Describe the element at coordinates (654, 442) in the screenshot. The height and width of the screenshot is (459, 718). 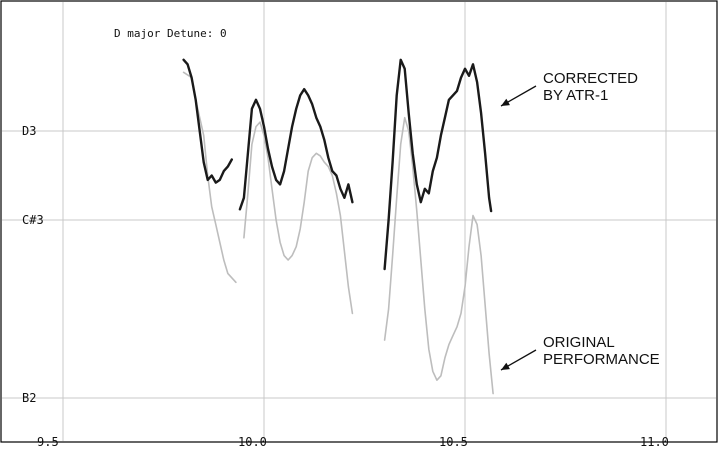
I see `x-tick-label: 11.0` at that location.